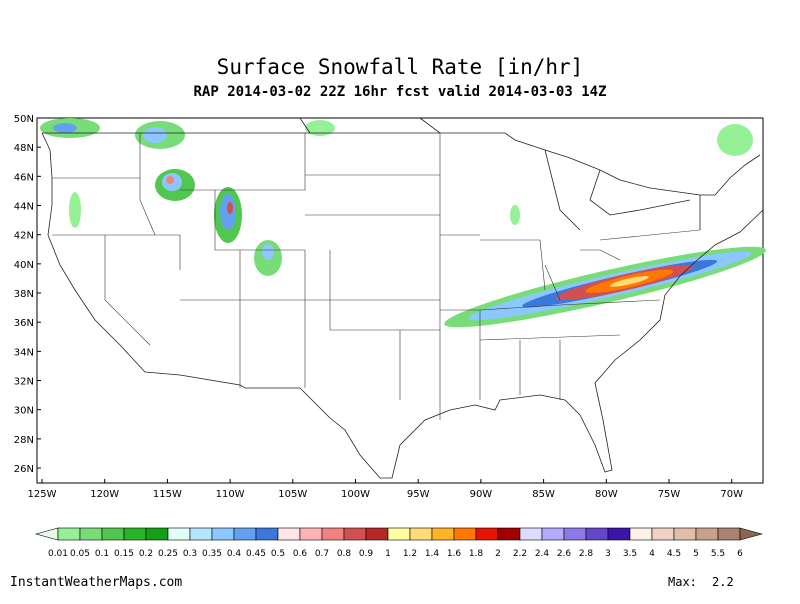 The image size is (800, 604). Describe the element at coordinates (723, 582) in the screenshot. I see `max-value: 2.2` at that location.